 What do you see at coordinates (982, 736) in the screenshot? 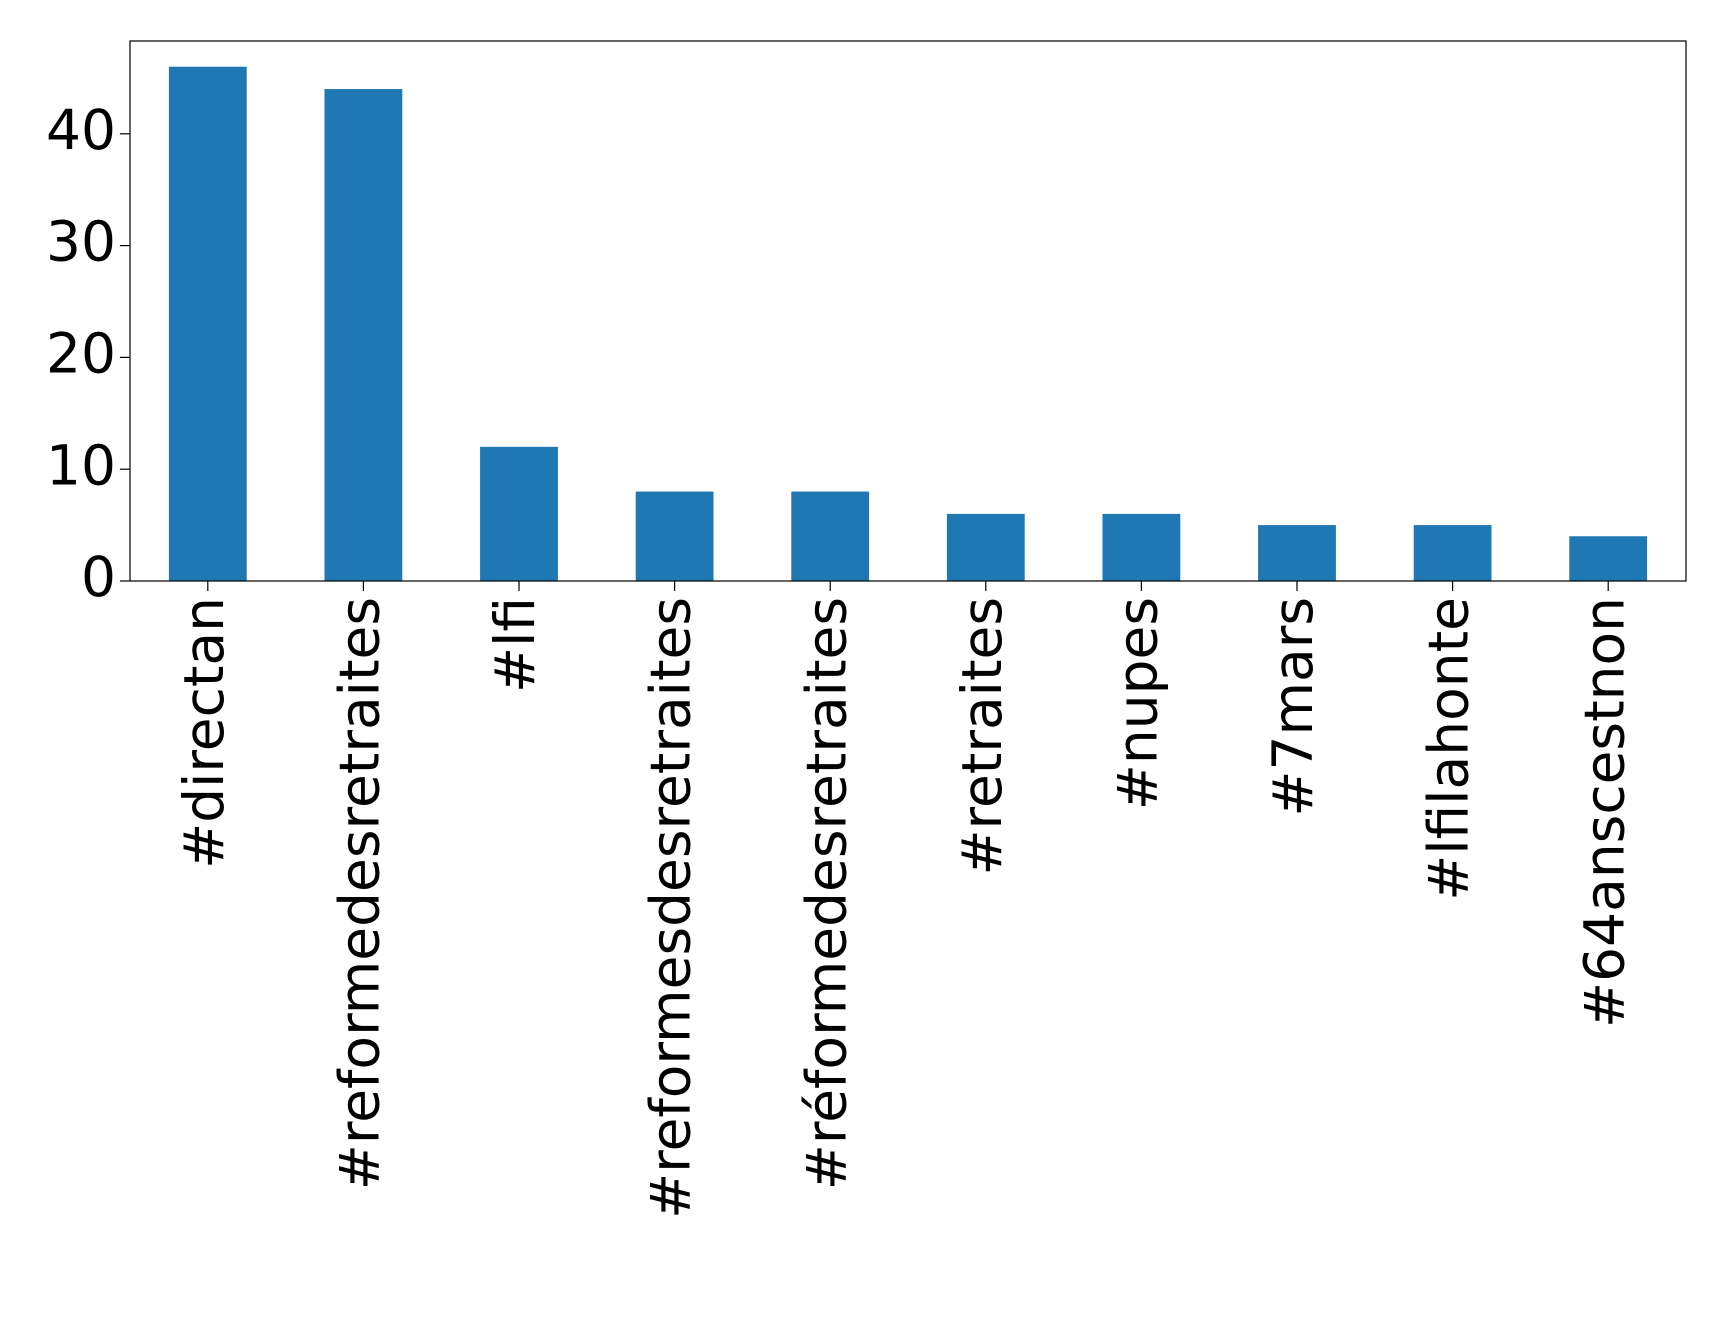
I see `x-tick-label: #retraites` at bounding box center [982, 736].